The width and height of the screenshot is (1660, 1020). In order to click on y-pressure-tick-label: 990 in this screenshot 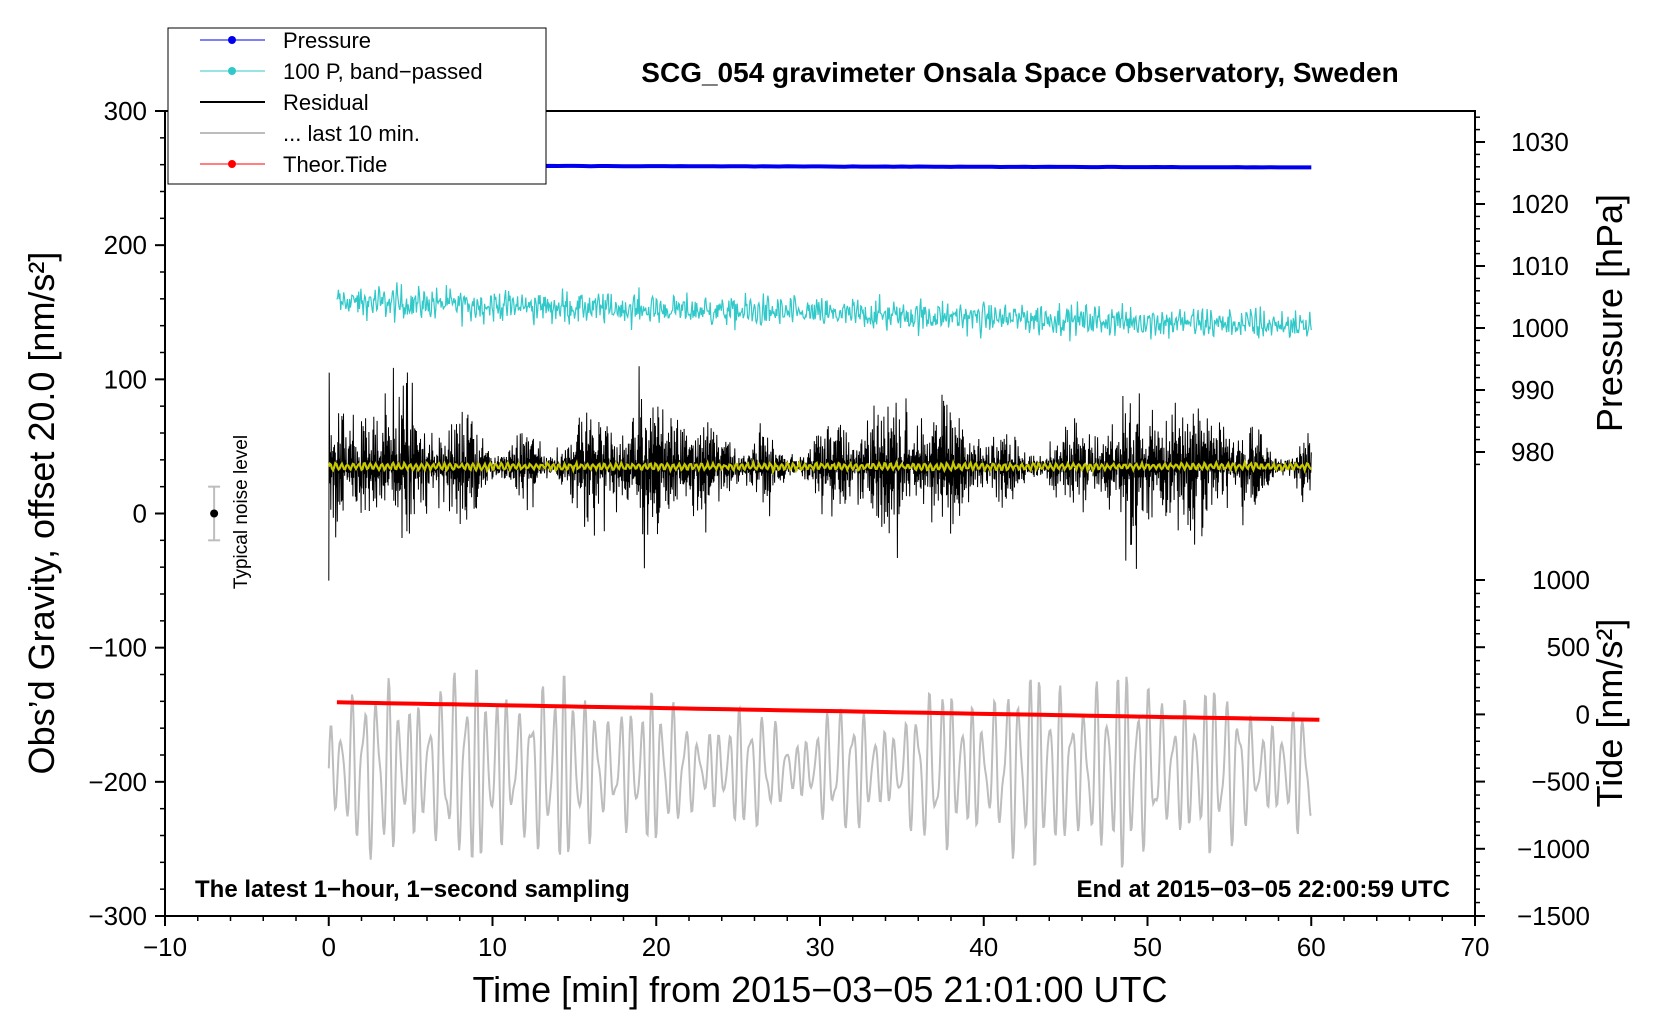, I will do `click(1532, 390)`.